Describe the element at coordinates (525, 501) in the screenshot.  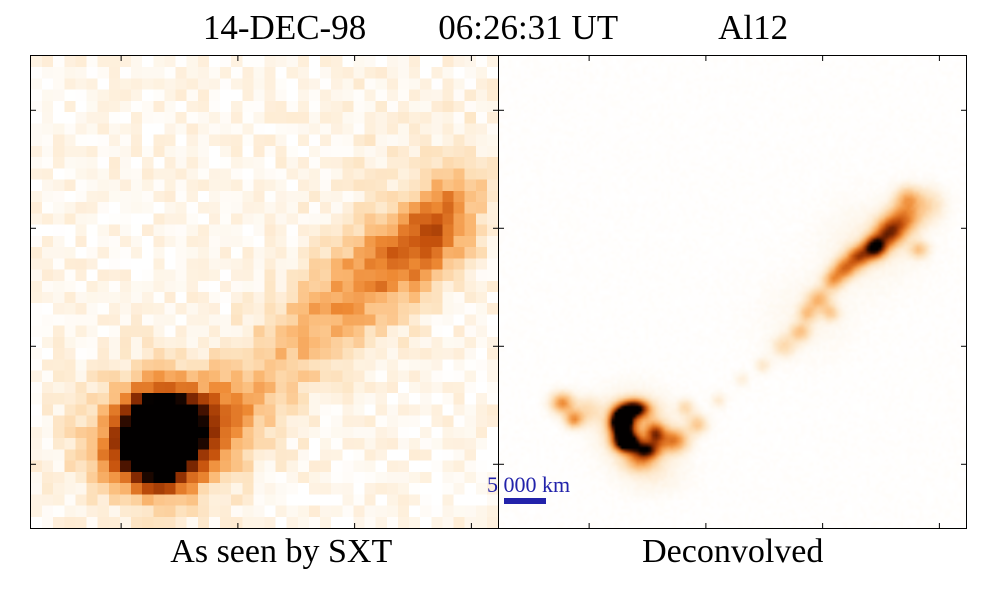
I see `scale-bar-line` at that location.